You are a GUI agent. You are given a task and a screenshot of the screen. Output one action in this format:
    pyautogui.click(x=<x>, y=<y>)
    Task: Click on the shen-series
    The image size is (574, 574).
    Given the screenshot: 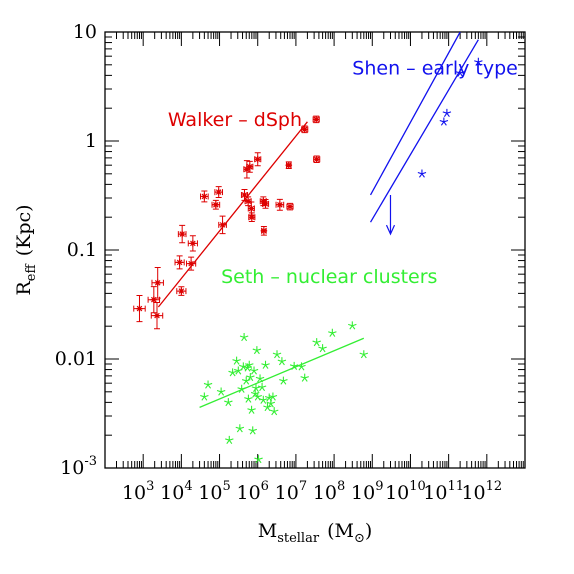 What is the action you would take?
    pyautogui.click(x=426, y=134)
    